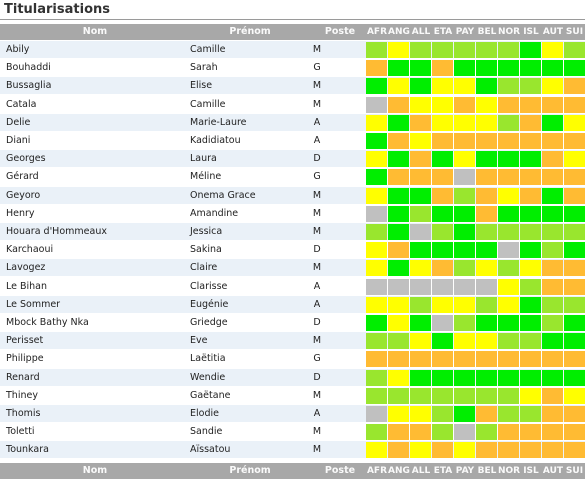 This screenshot has height=483, width=585. I want to click on player-prenom: Onema Grace, so click(223, 195).